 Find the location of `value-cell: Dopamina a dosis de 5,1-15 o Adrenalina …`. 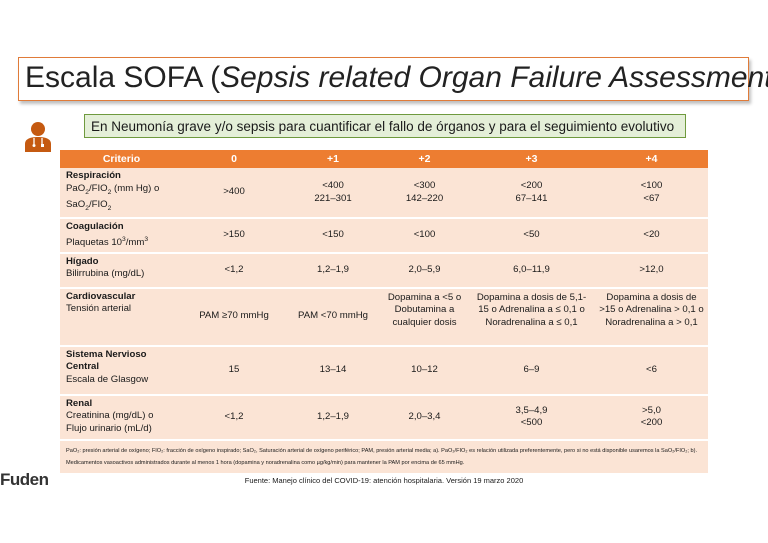

value-cell: Dopamina a dosis de 5,1-15 o Adrenalina … is located at coordinates (531, 317).